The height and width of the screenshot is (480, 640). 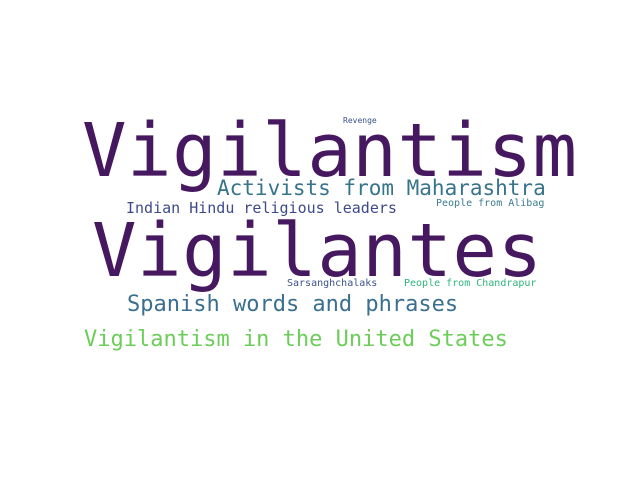 What do you see at coordinates (261, 208) in the screenshot?
I see `word-indian-hindu-religious-leaders: Indian Hindu religious leaders` at bounding box center [261, 208].